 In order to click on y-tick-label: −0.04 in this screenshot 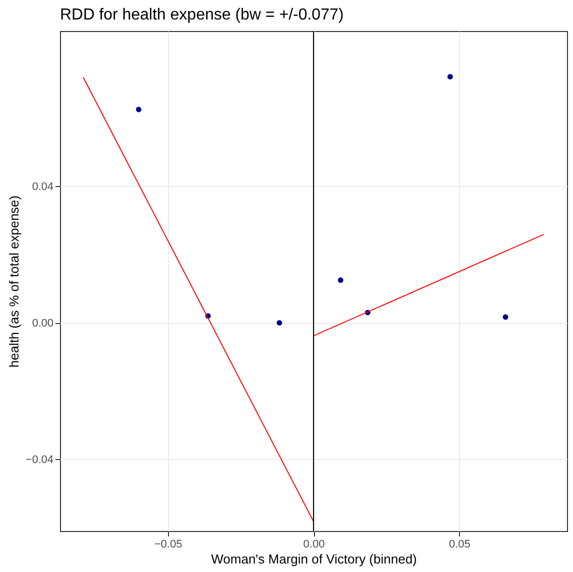, I will do `click(40, 460)`.